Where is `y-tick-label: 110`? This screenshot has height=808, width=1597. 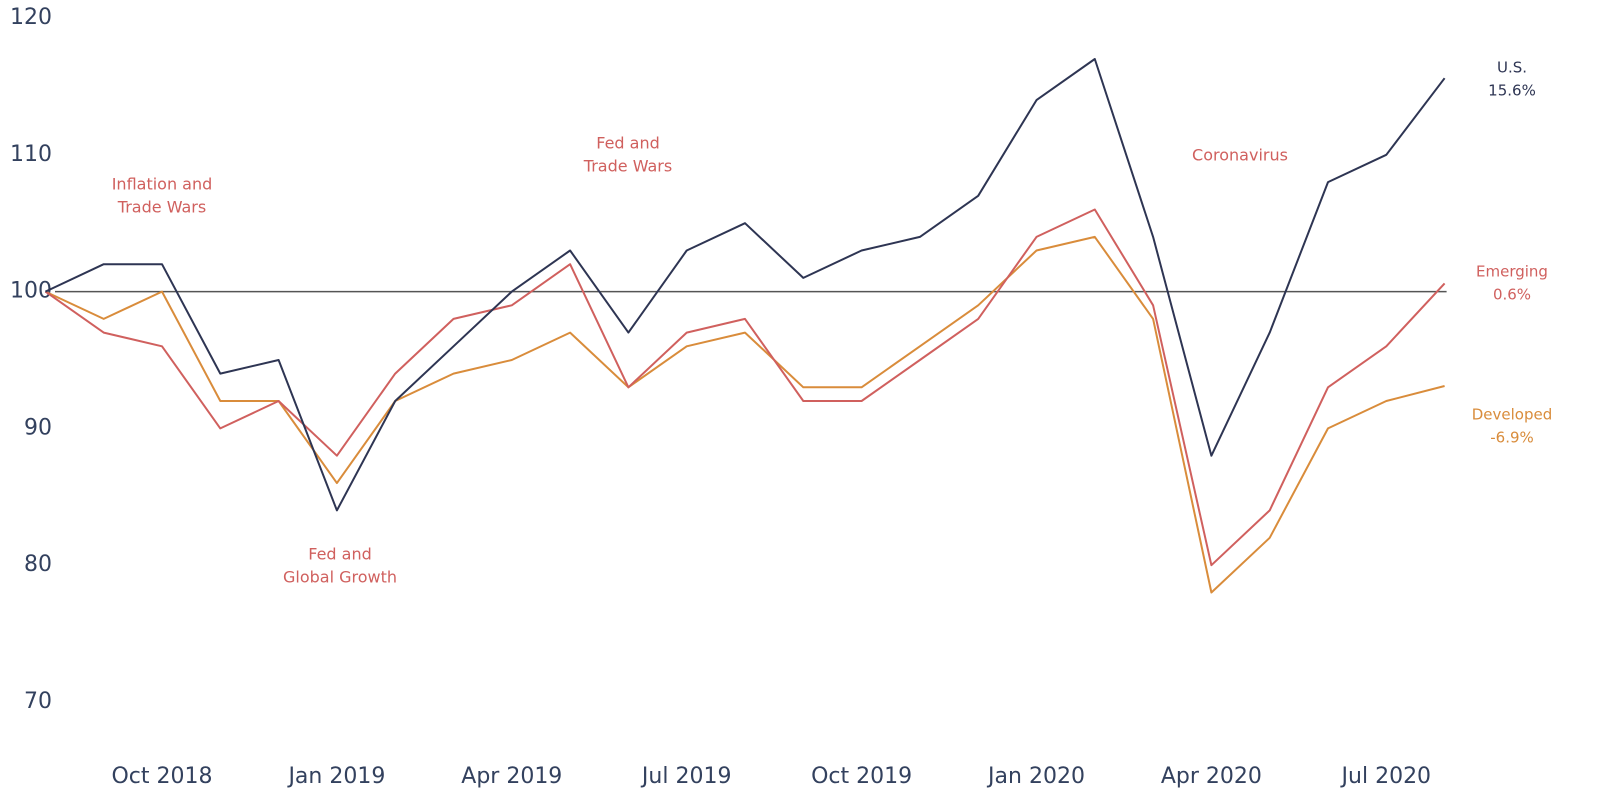
y-tick-label: 110 is located at coordinates (31, 154).